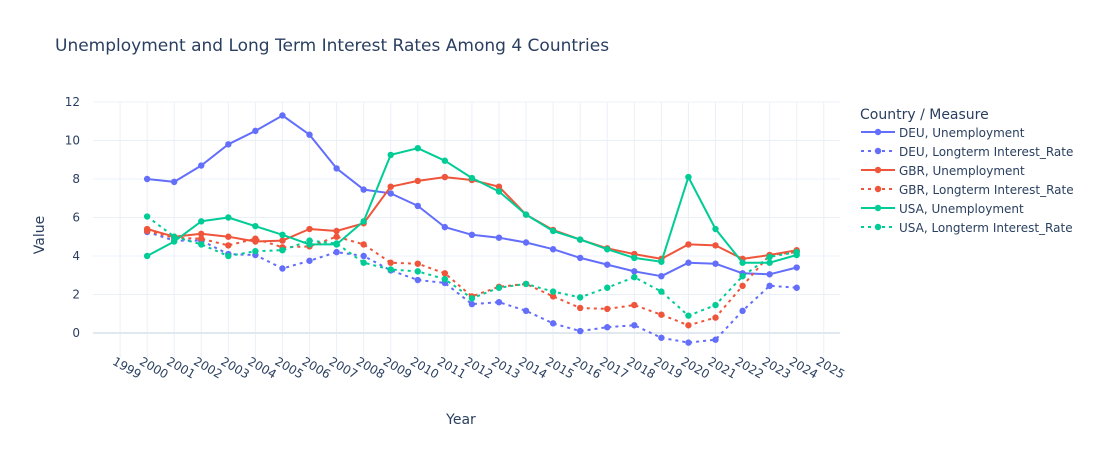  What do you see at coordinates (967, 190) in the screenshot?
I see `legend-item: GBR, Longterm Interest_Rate` at bounding box center [967, 190].